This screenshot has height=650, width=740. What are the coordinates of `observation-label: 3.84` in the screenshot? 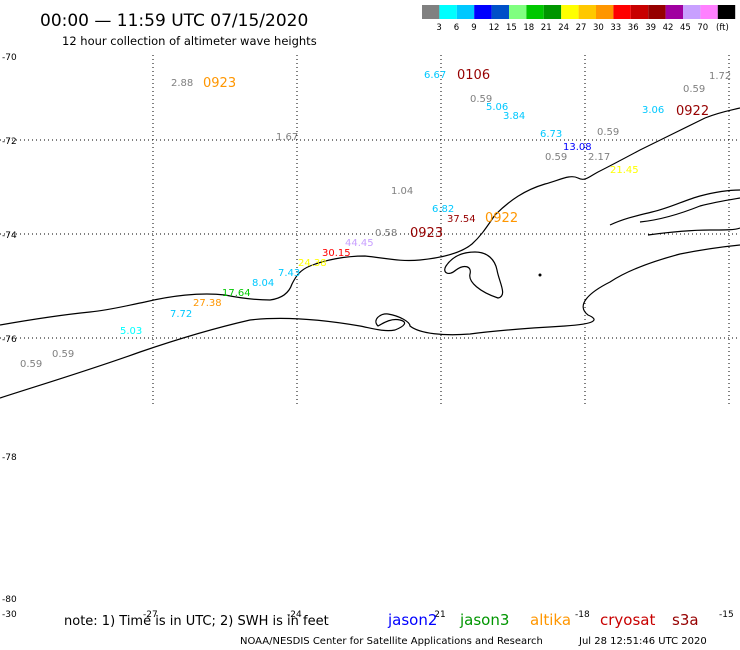 It's located at (514, 116).